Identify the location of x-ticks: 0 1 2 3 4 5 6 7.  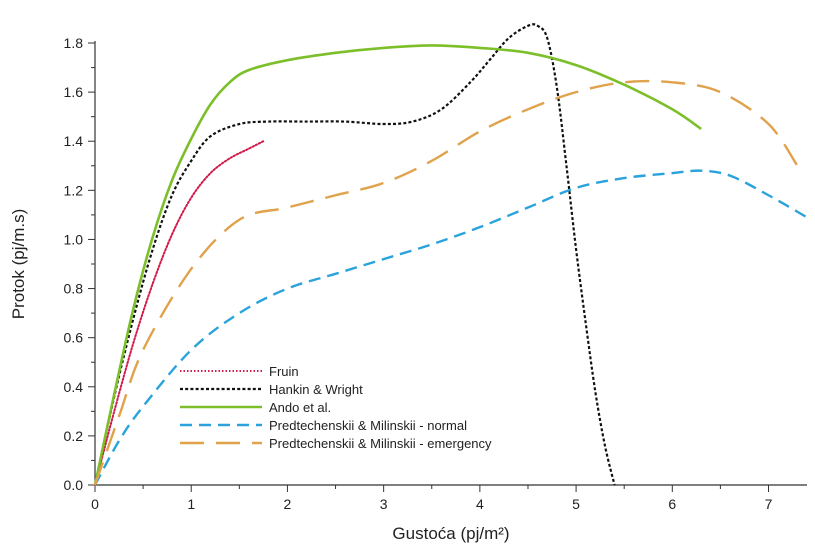
(432, 498).